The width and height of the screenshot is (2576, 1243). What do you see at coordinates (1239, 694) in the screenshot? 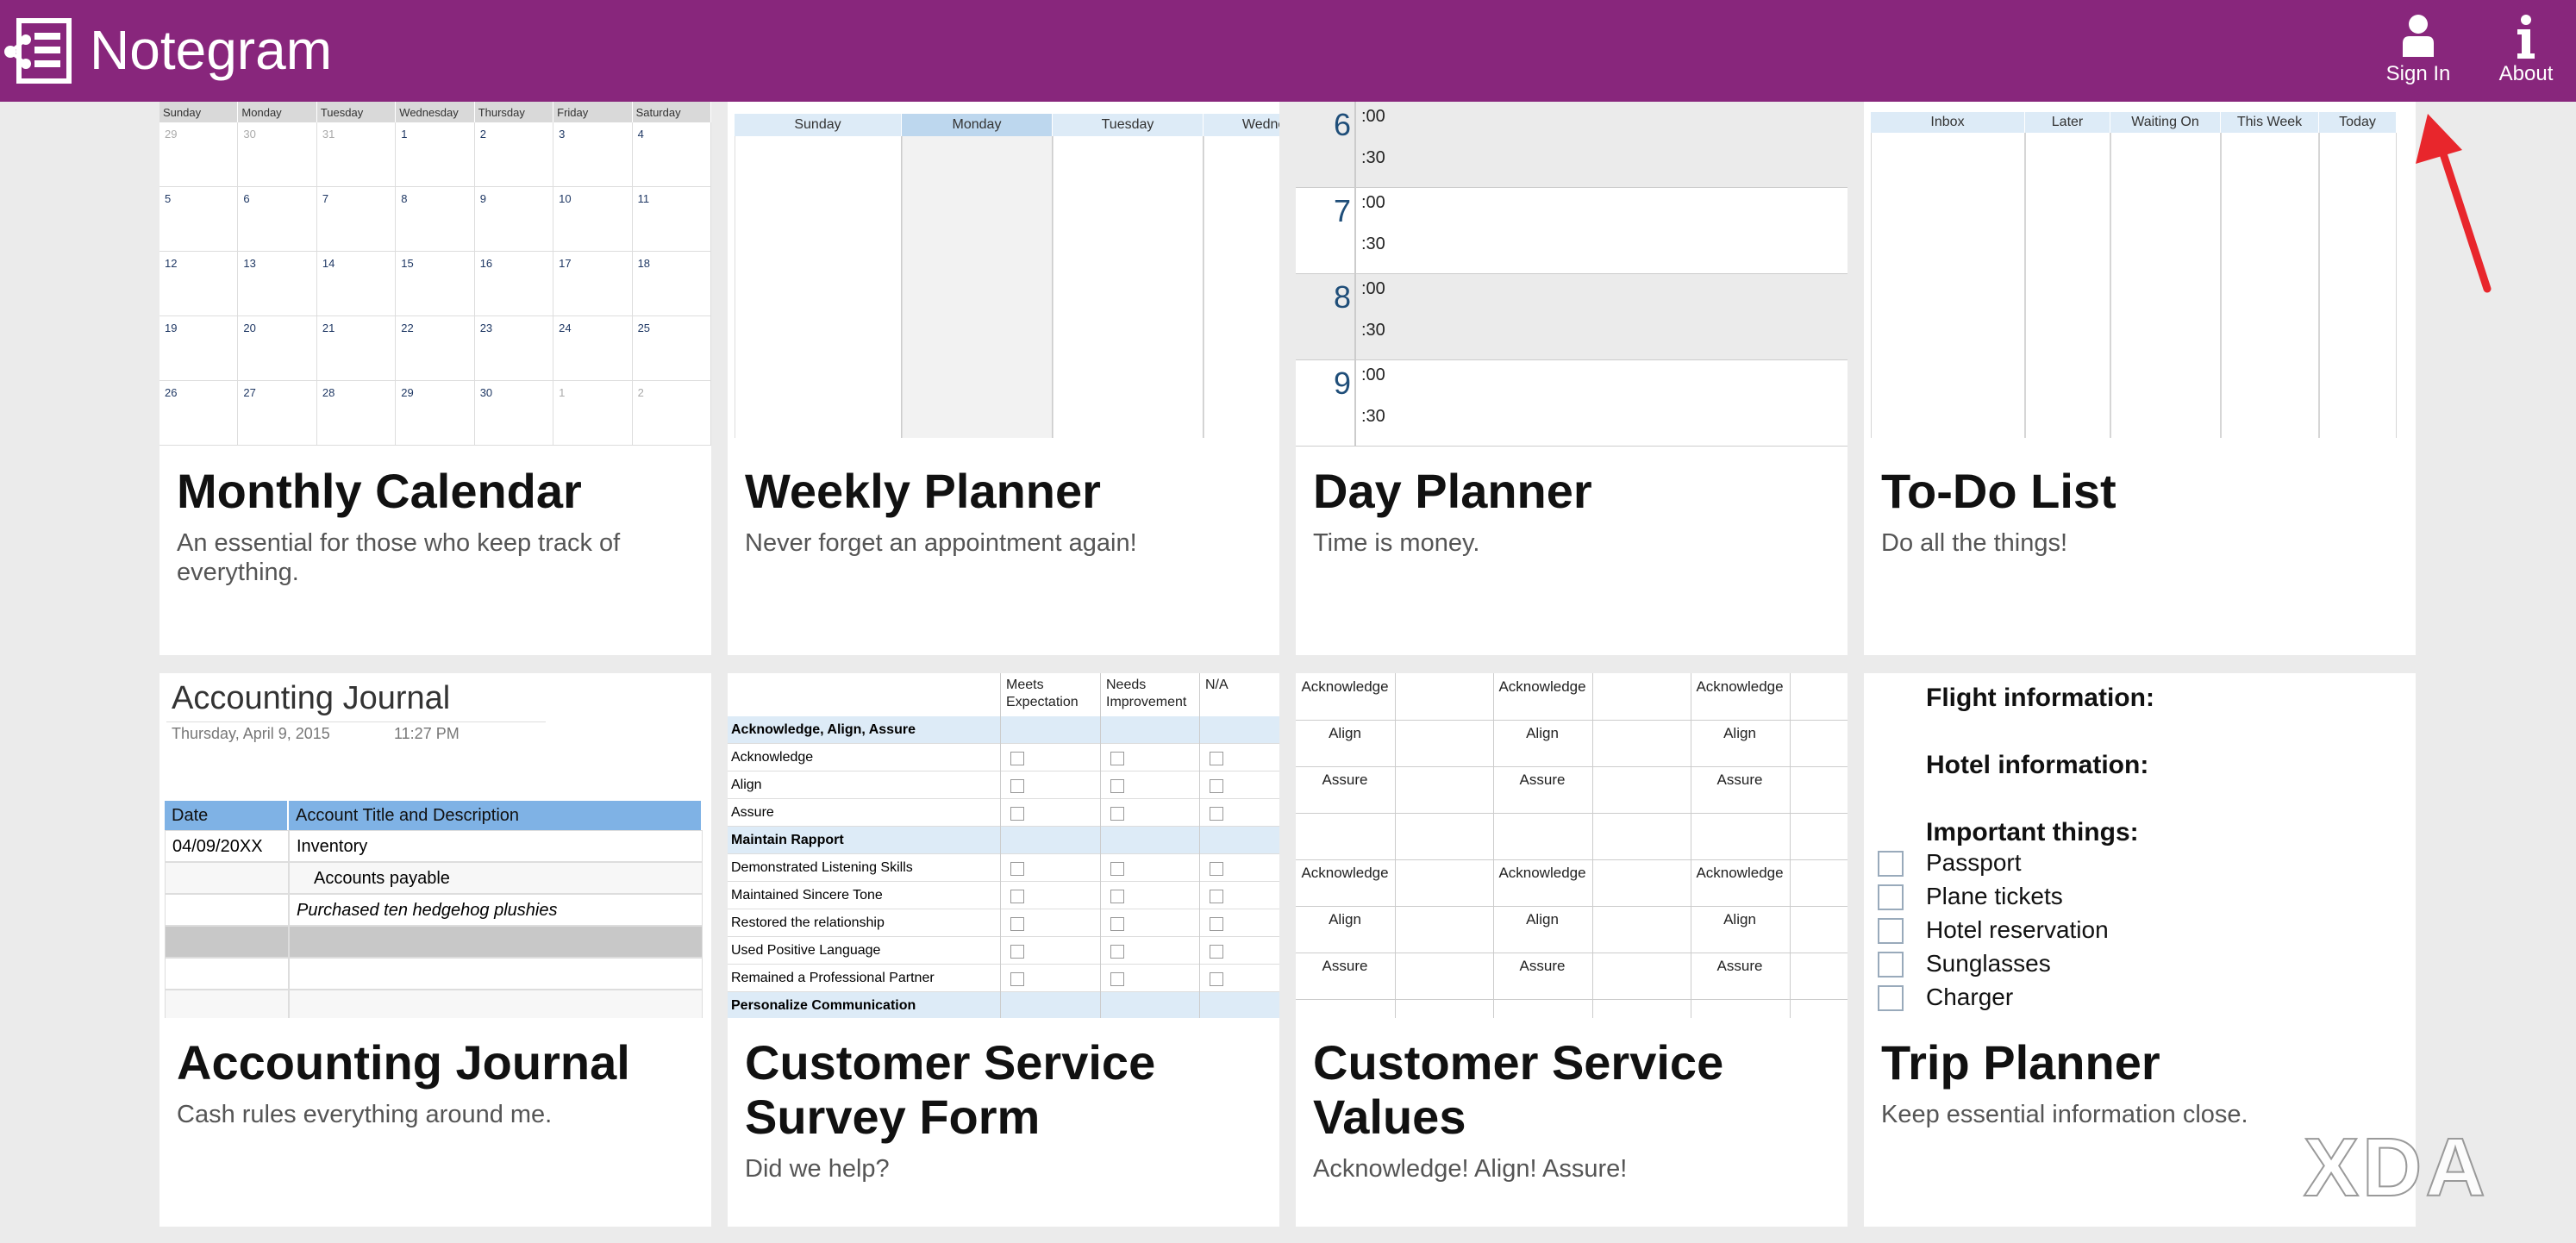
I see `column-header: N/A` at bounding box center [1239, 694].